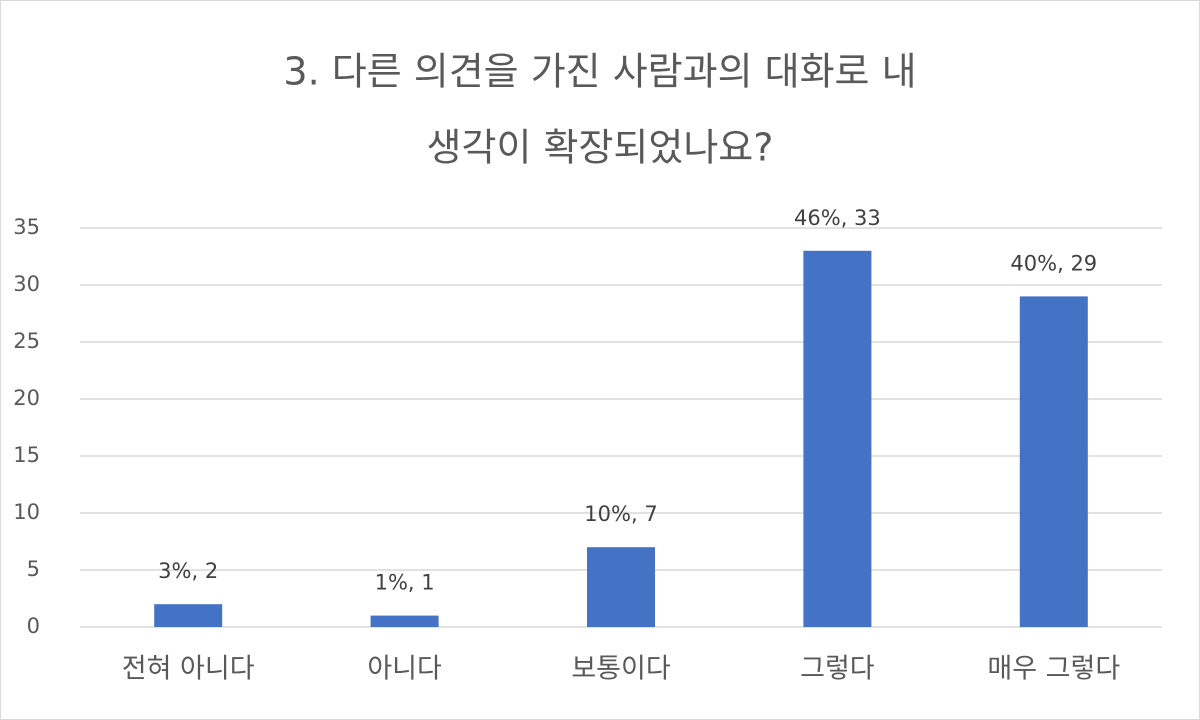  Describe the element at coordinates (405, 583) in the screenshot. I see `value-label: 1%, 1` at that location.